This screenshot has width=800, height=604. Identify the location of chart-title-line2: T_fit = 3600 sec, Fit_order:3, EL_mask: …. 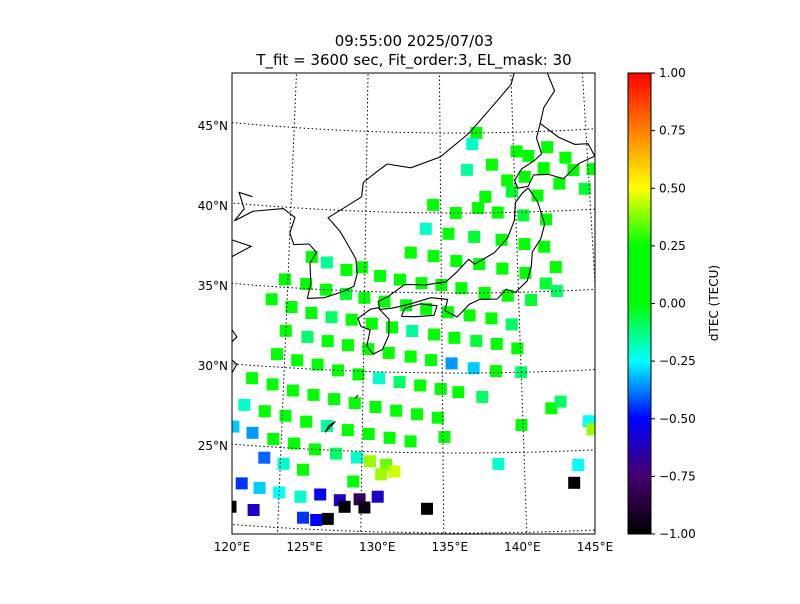
(413, 60).